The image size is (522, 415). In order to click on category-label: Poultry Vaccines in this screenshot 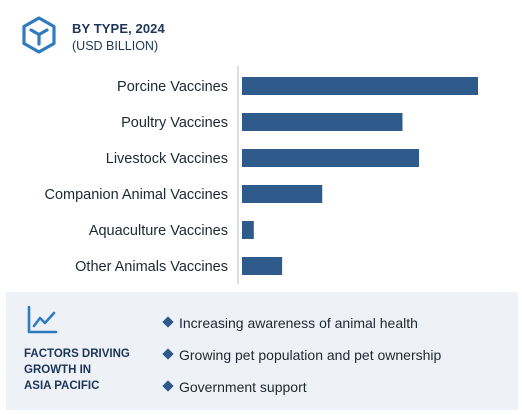, I will do `click(174, 123)`.